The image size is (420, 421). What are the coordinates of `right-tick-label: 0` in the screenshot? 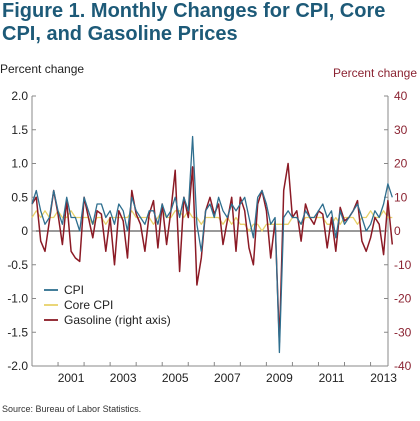 It's located at (397, 231).